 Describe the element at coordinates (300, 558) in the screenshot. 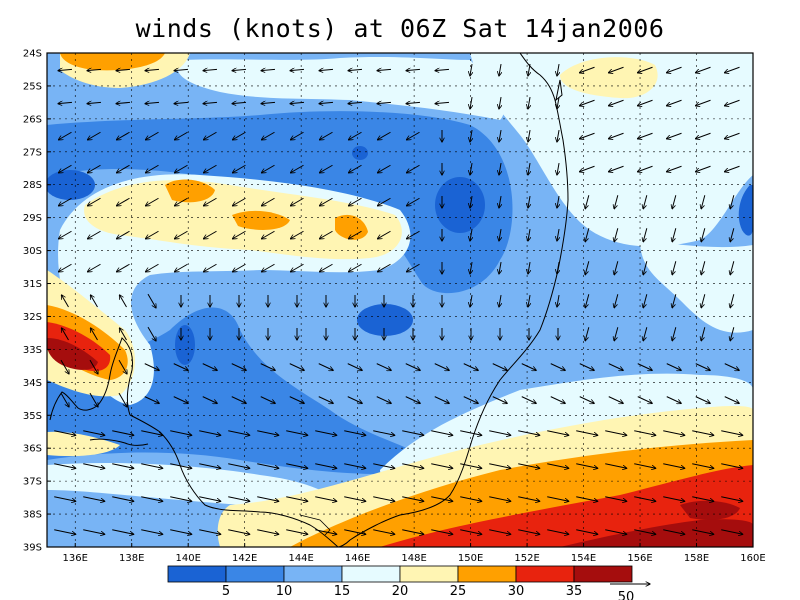

I see `lon-label: 144E` at that location.